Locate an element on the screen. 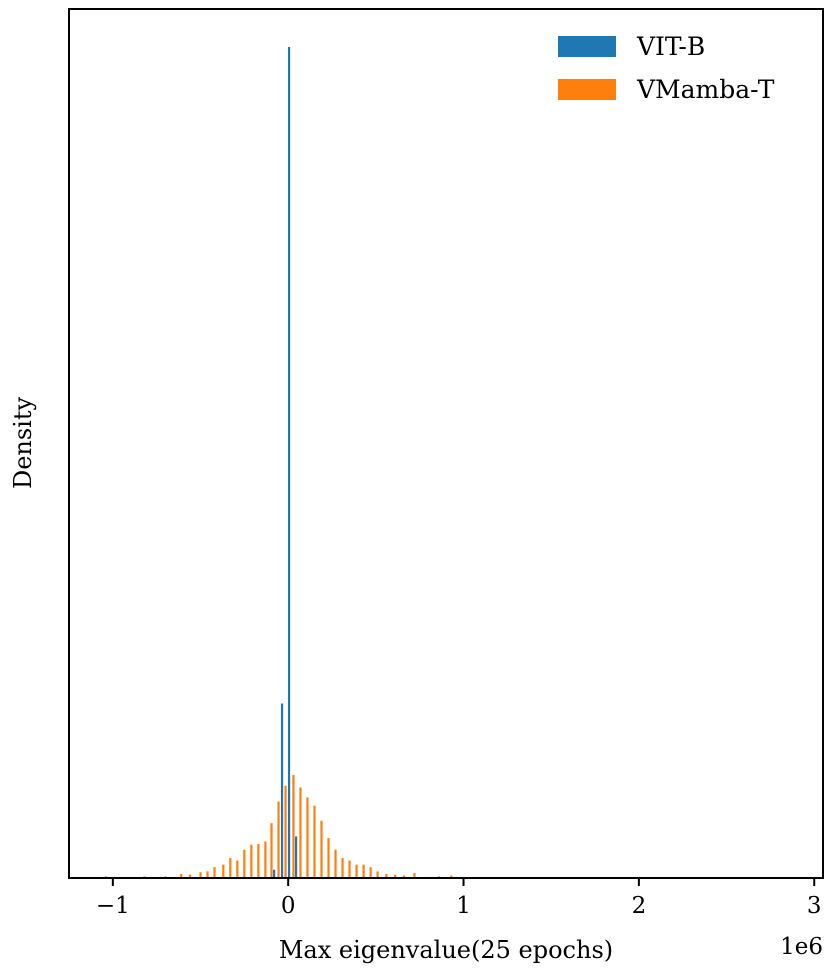 Image resolution: width=831 pixels, height=978 pixels. legend-label-vit-b: VIT-B is located at coordinates (670, 46).